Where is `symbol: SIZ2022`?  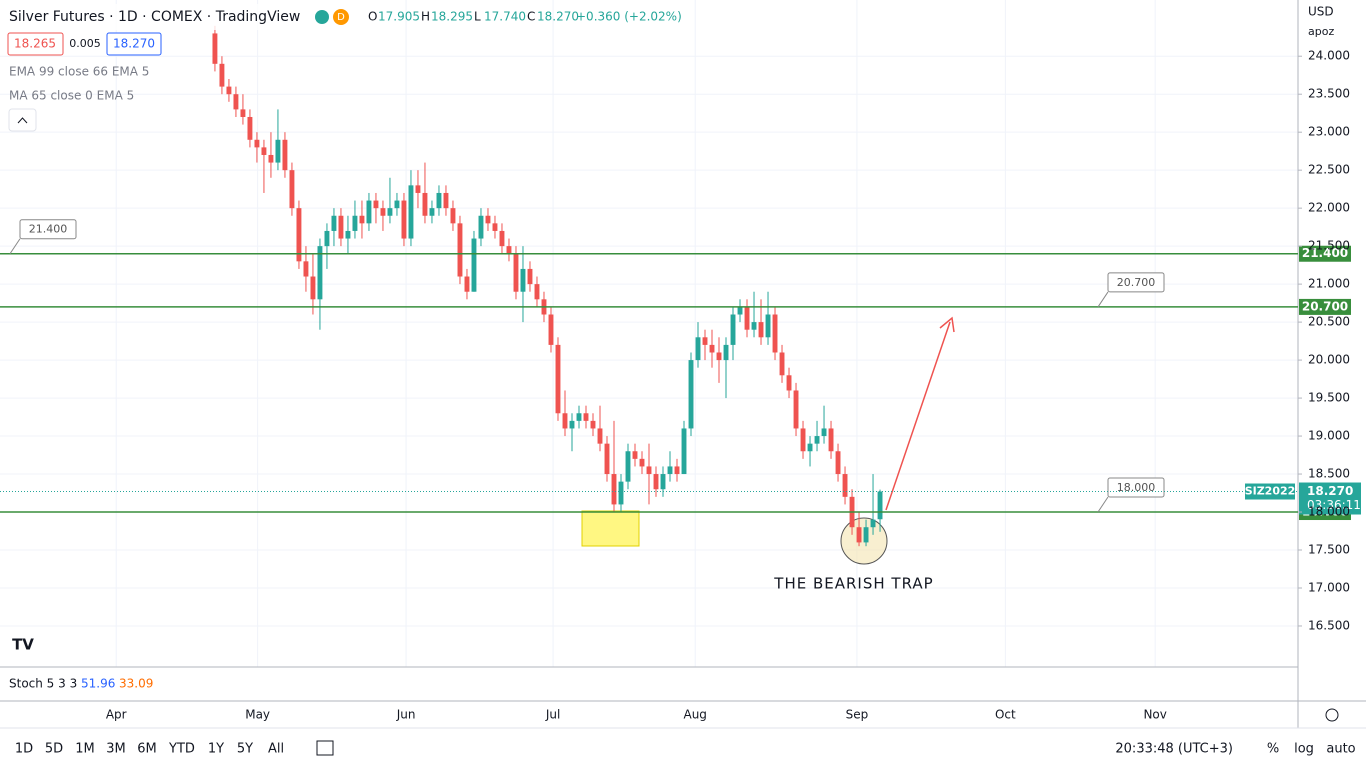
symbol: SIZ2022 is located at coordinates (1270, 491).